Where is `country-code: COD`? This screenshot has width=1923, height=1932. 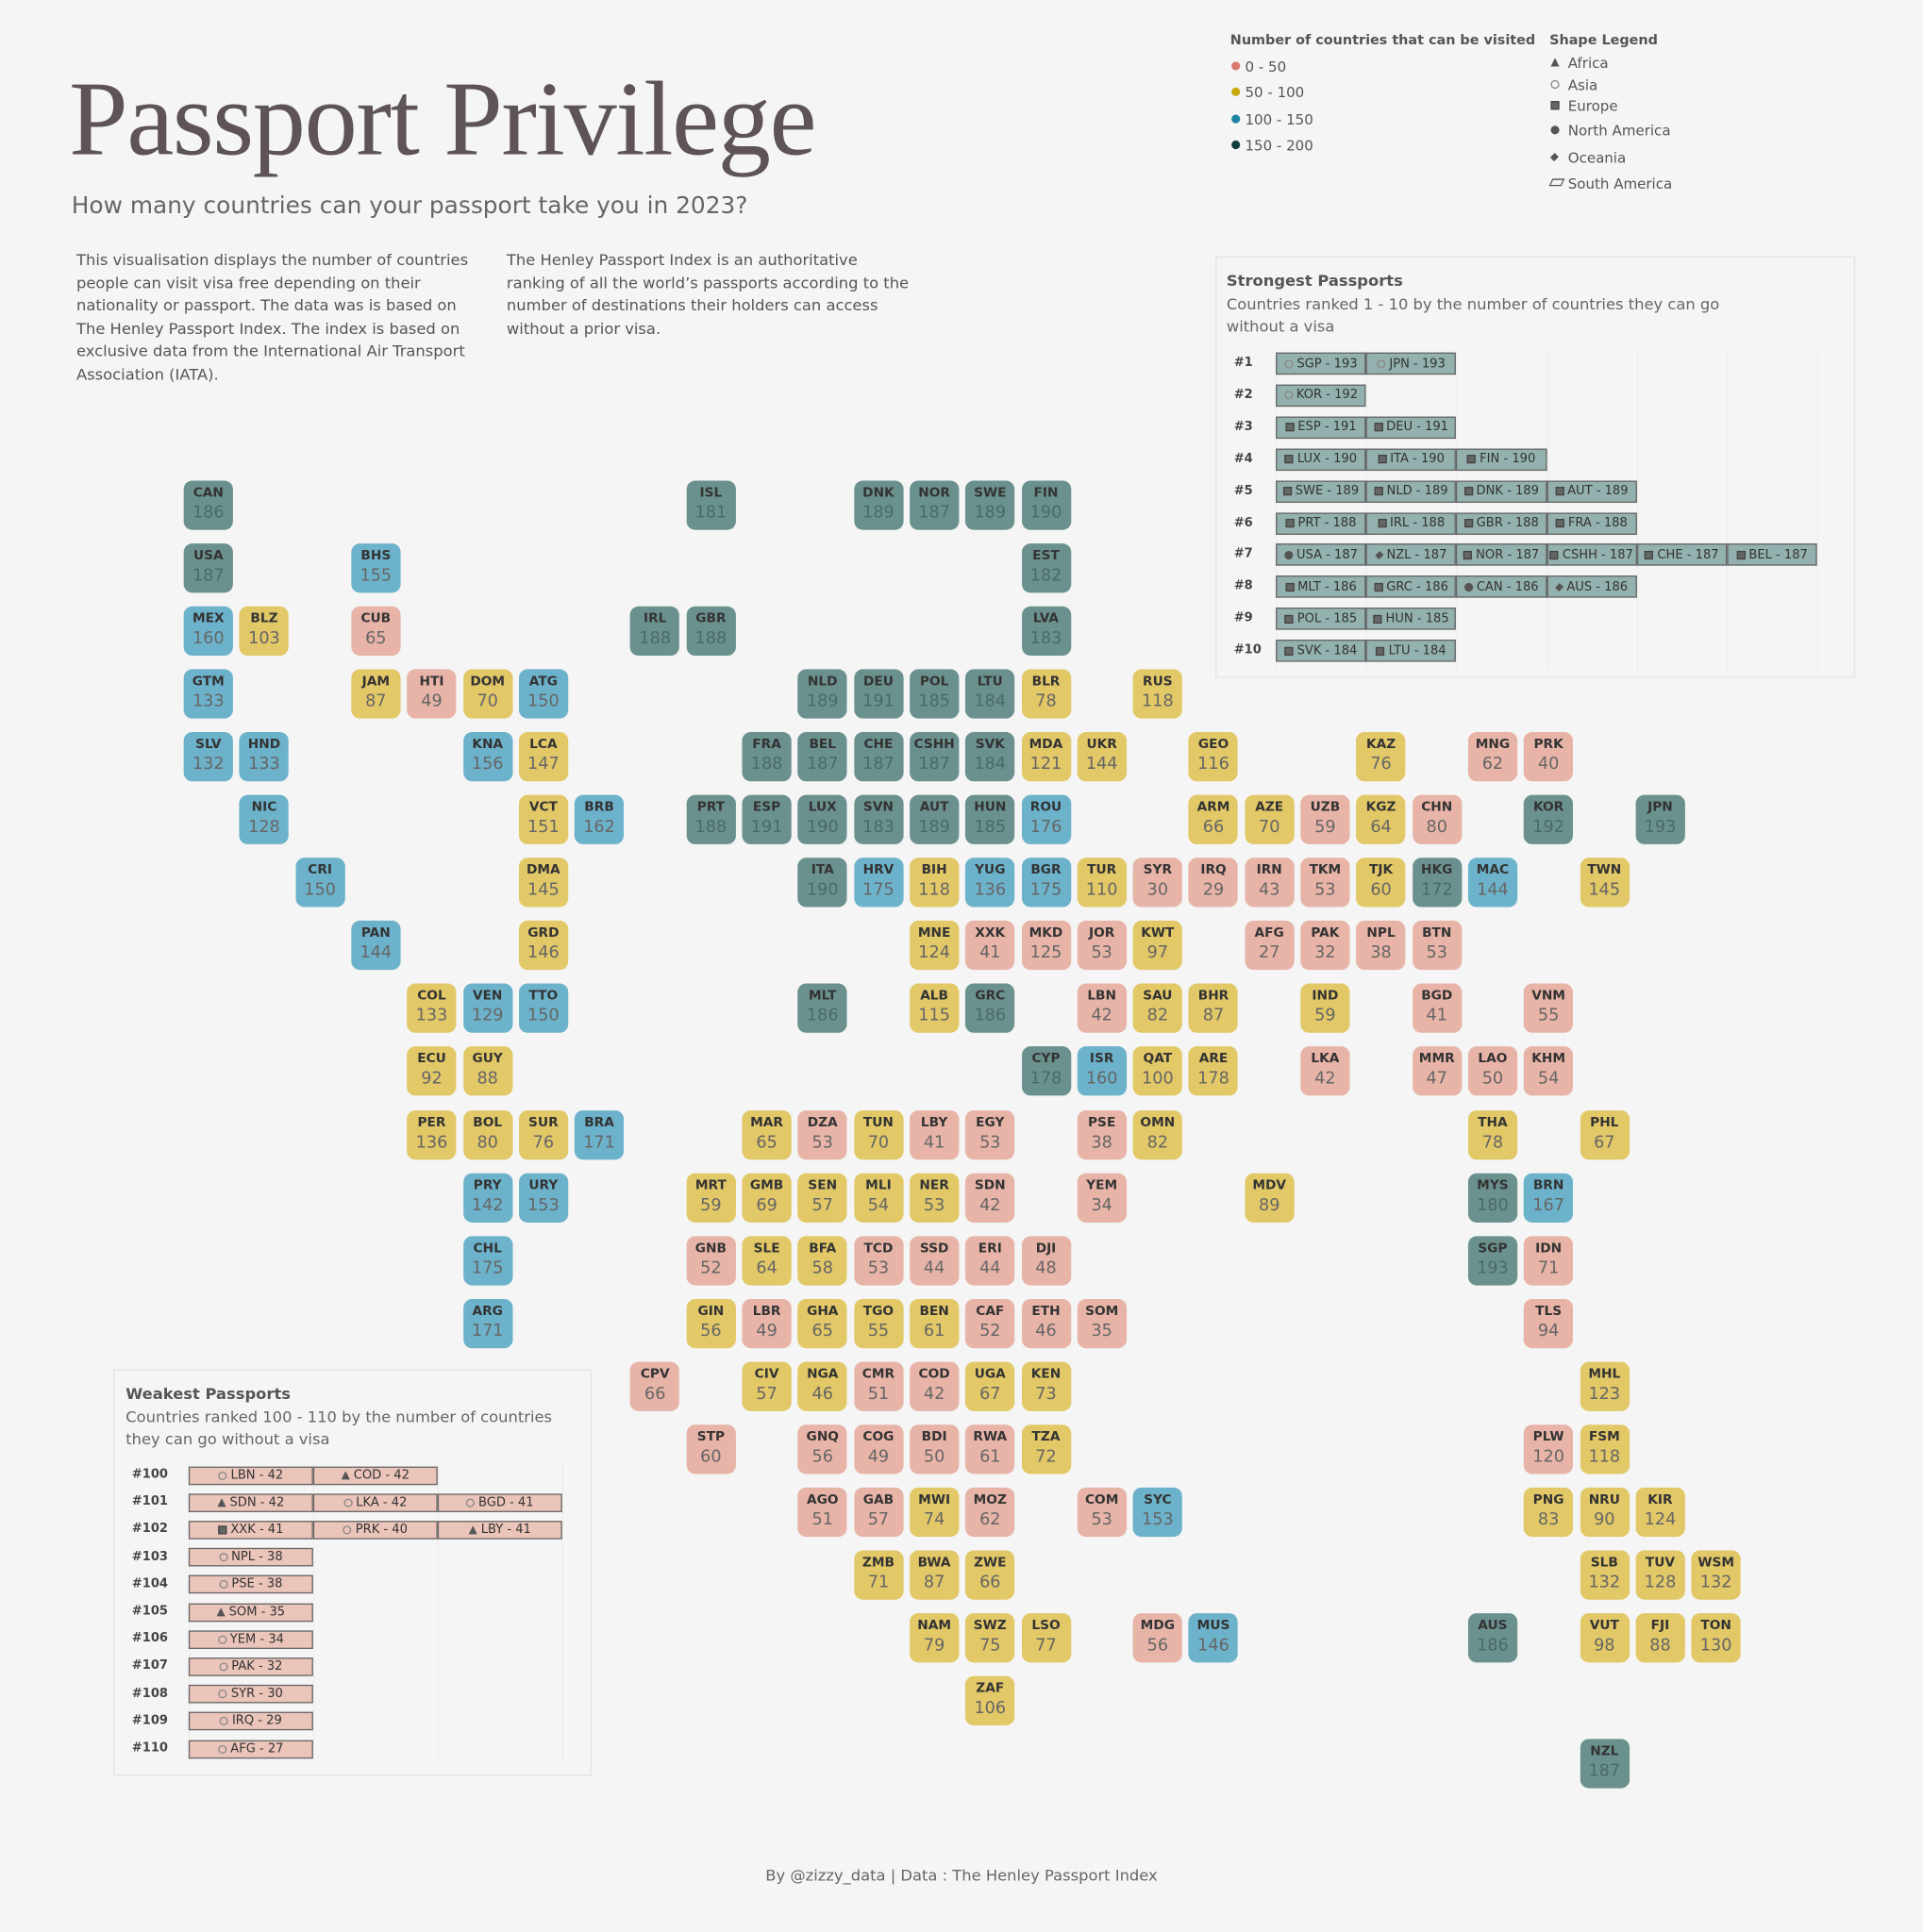 country-code: COD is located at coordinates (934, 1374).